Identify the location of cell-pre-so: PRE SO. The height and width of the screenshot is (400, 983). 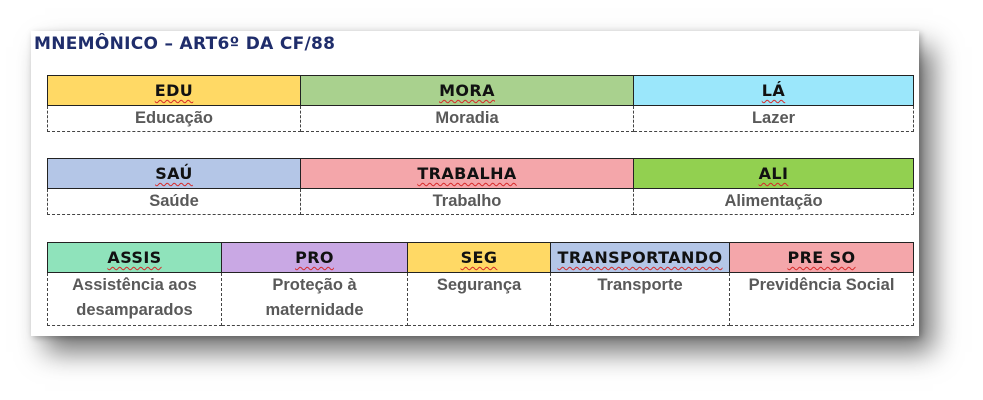
(821, 257).